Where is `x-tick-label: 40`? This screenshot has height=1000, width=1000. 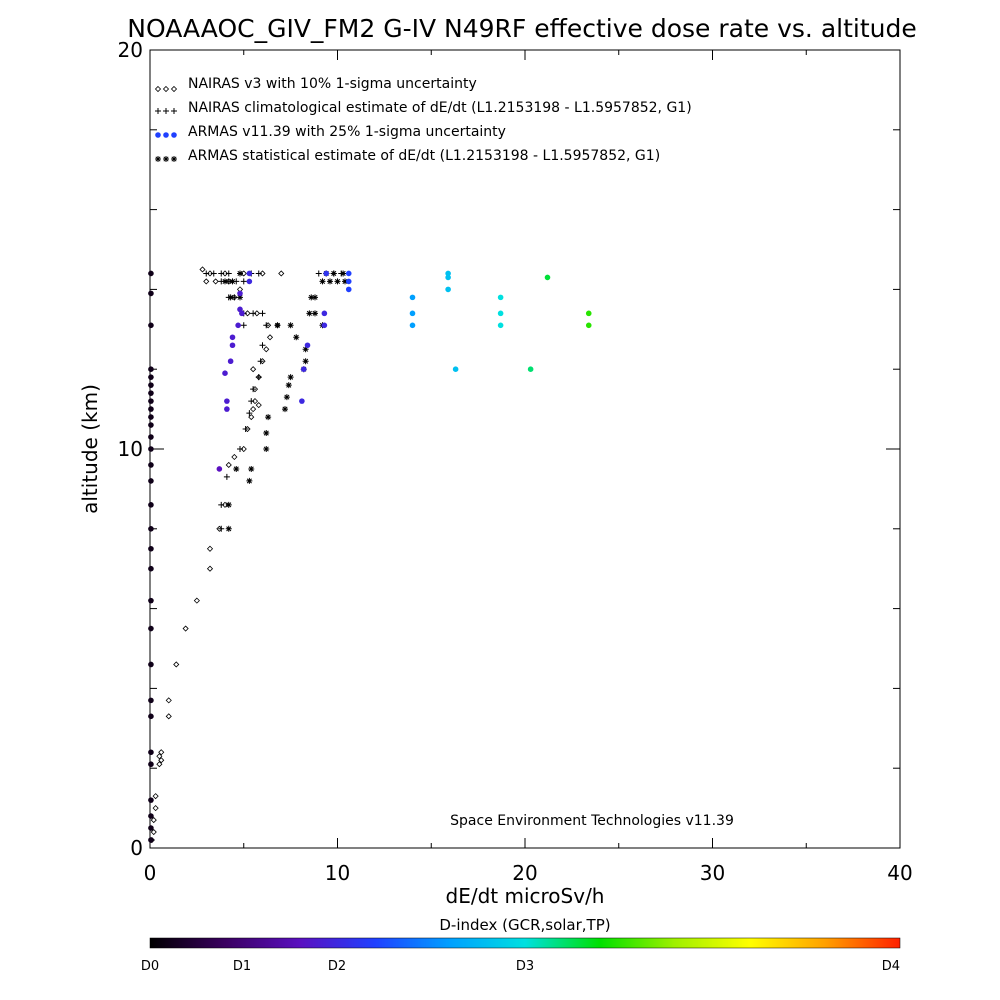
x-tick-label: 40 is located at coordinates (899, 873).